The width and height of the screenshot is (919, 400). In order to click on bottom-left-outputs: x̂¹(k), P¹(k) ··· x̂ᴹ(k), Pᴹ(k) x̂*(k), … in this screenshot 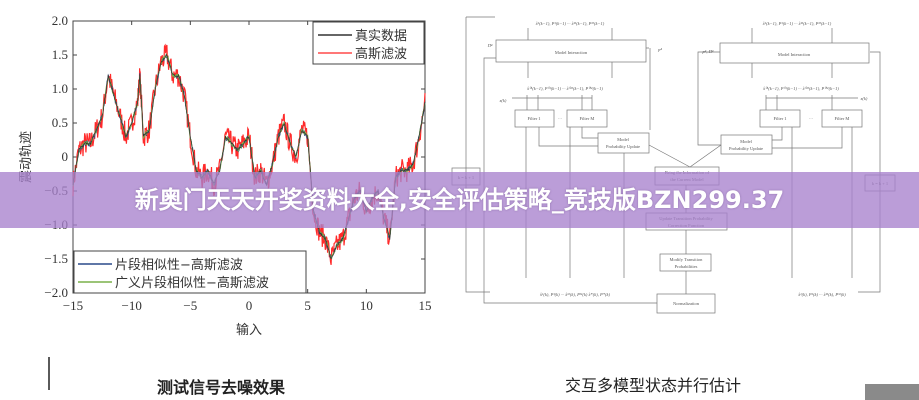, I will do `click(575, 295)`.